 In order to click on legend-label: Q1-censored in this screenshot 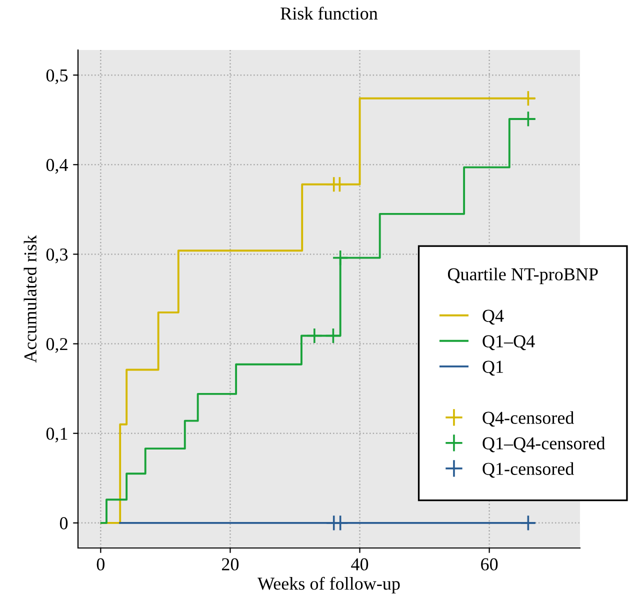, I will do `click(528, 470)`.